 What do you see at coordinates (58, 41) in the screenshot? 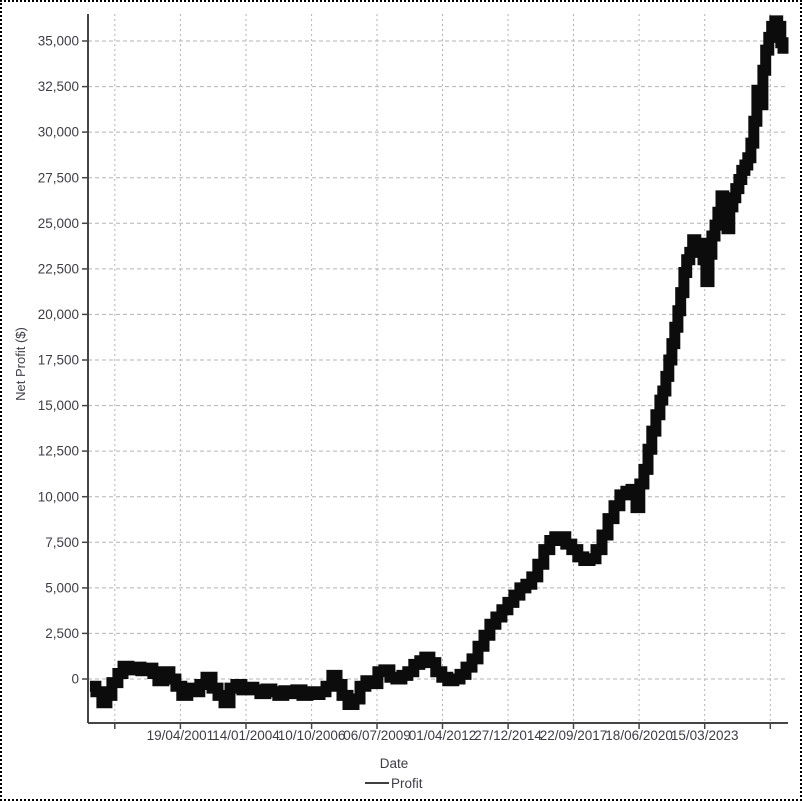
I see `y-tick-label: 35,000` at bounding box center [58, 41].